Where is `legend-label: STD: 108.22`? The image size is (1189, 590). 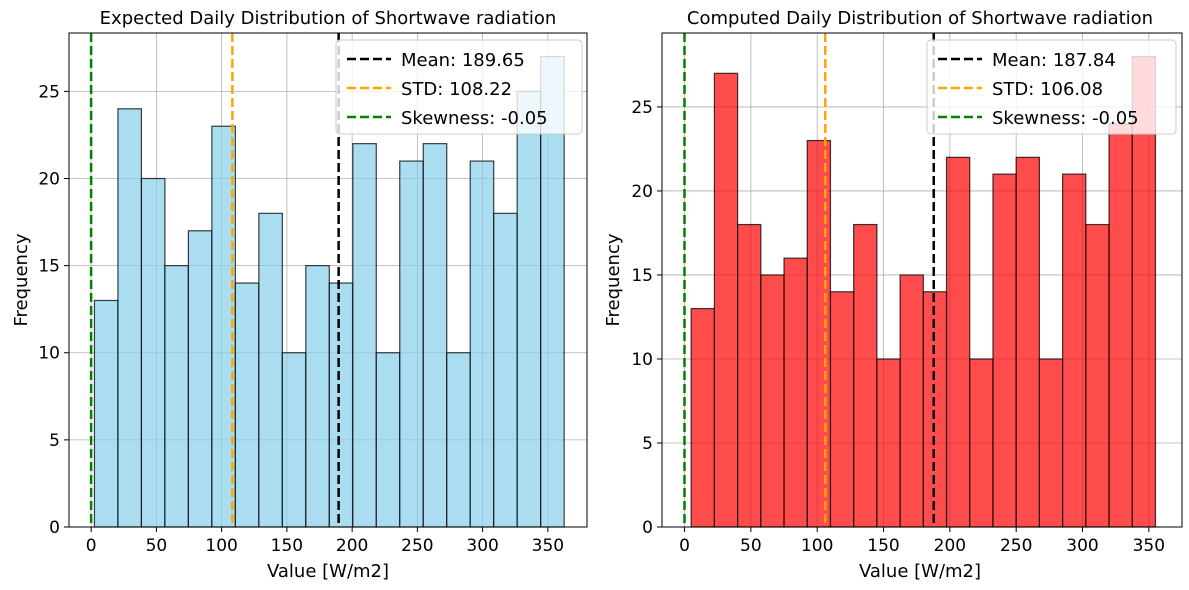
legend-label: STD: 108.22 is located at coordinates (456, 89).